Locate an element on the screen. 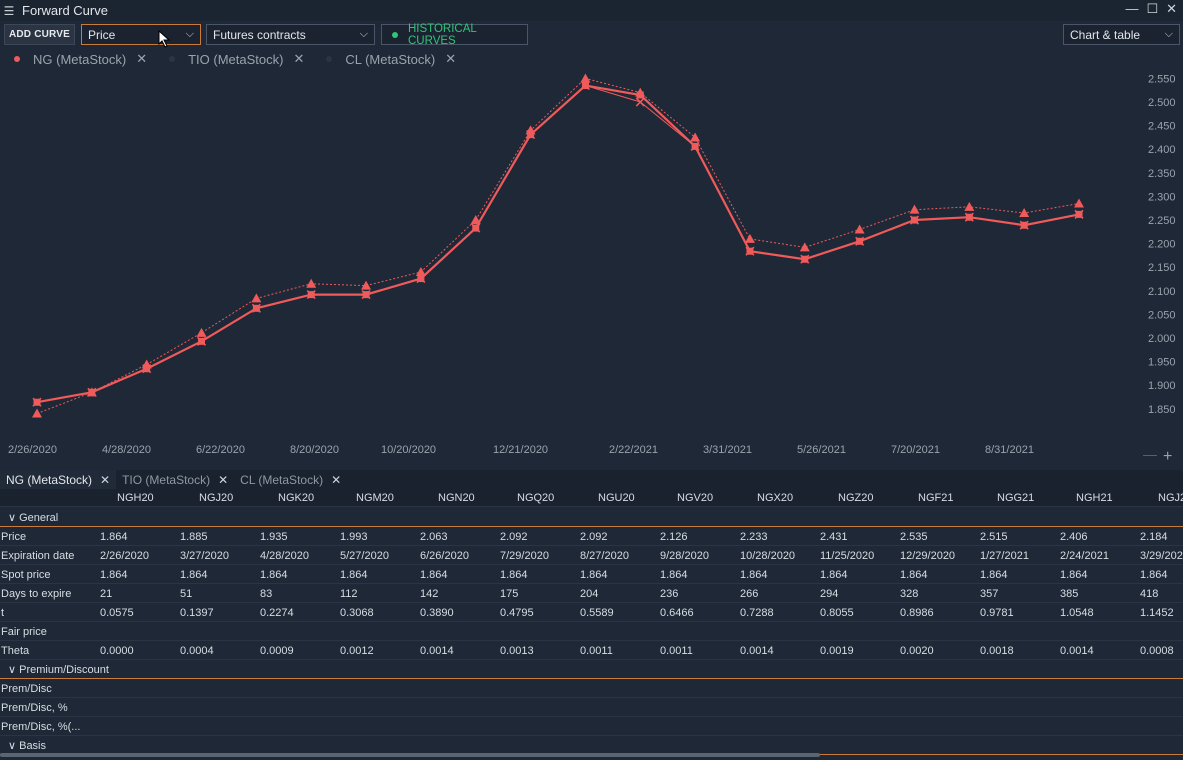 Image resolution: width=1183 pixels, height=760 pixels. section-header: ∨ Premium/Discount is located at coordinates (591, 669).